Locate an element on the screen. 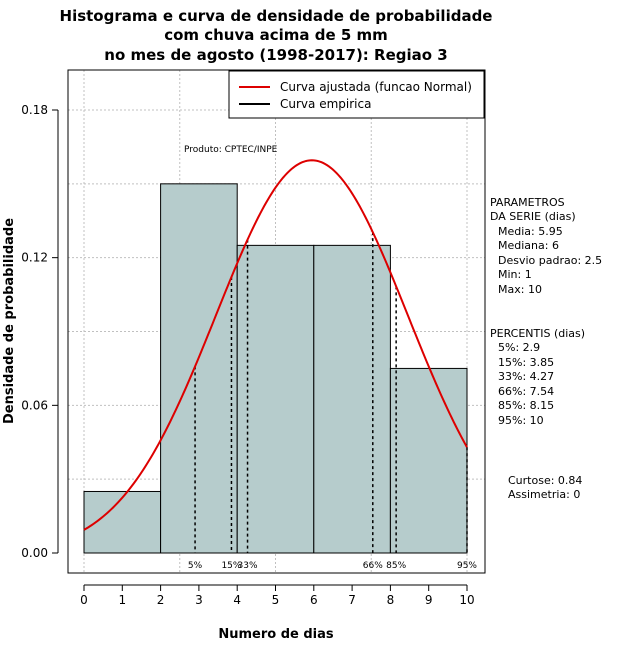 This screenshot has height=660, width=640. x-tick-label: 6 is located at coordinates (314, 600).